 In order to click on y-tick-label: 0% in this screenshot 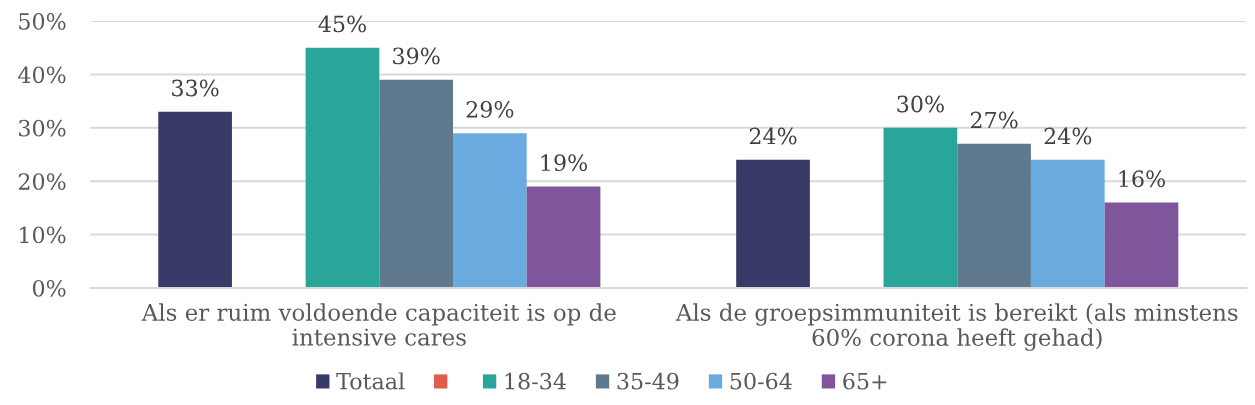, I will do `click(49, 288)`.